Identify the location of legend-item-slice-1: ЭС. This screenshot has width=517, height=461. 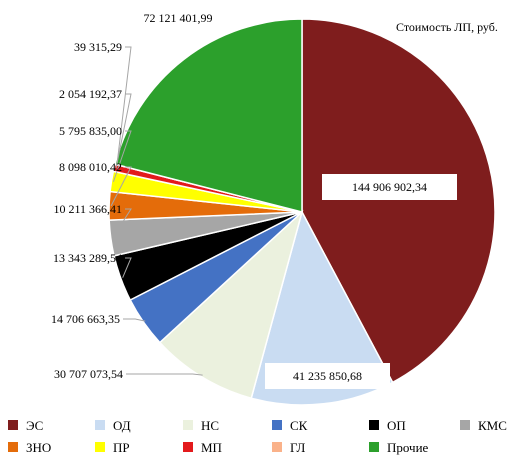
(25, 425).